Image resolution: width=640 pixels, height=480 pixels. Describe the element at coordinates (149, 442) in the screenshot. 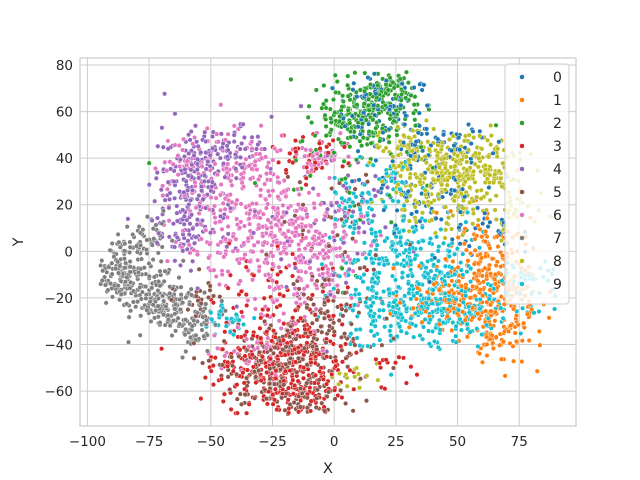

I see `x-tick-label: −75` at that location.